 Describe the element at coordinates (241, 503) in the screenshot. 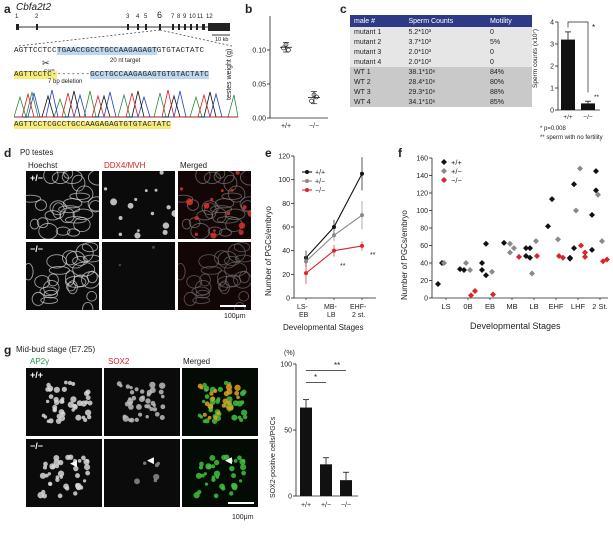

I see `scalebar-g` at that location.